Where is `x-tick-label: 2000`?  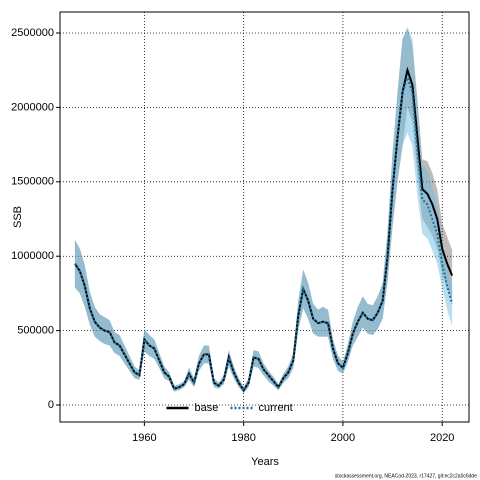 x-tick-label: 2000 is located at coordinates (343, 438).